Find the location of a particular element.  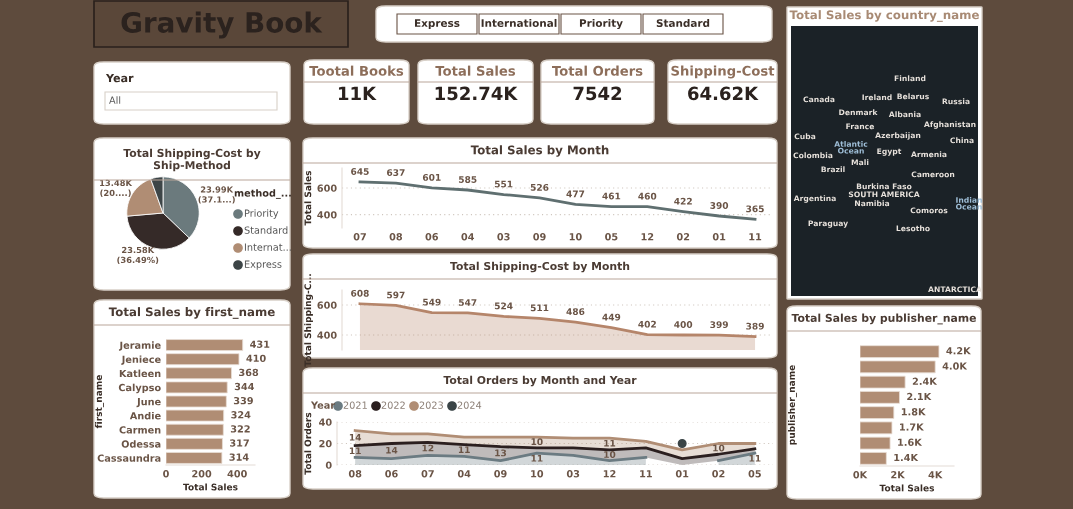

data-label: 317 is located at coordinates (239, 443).